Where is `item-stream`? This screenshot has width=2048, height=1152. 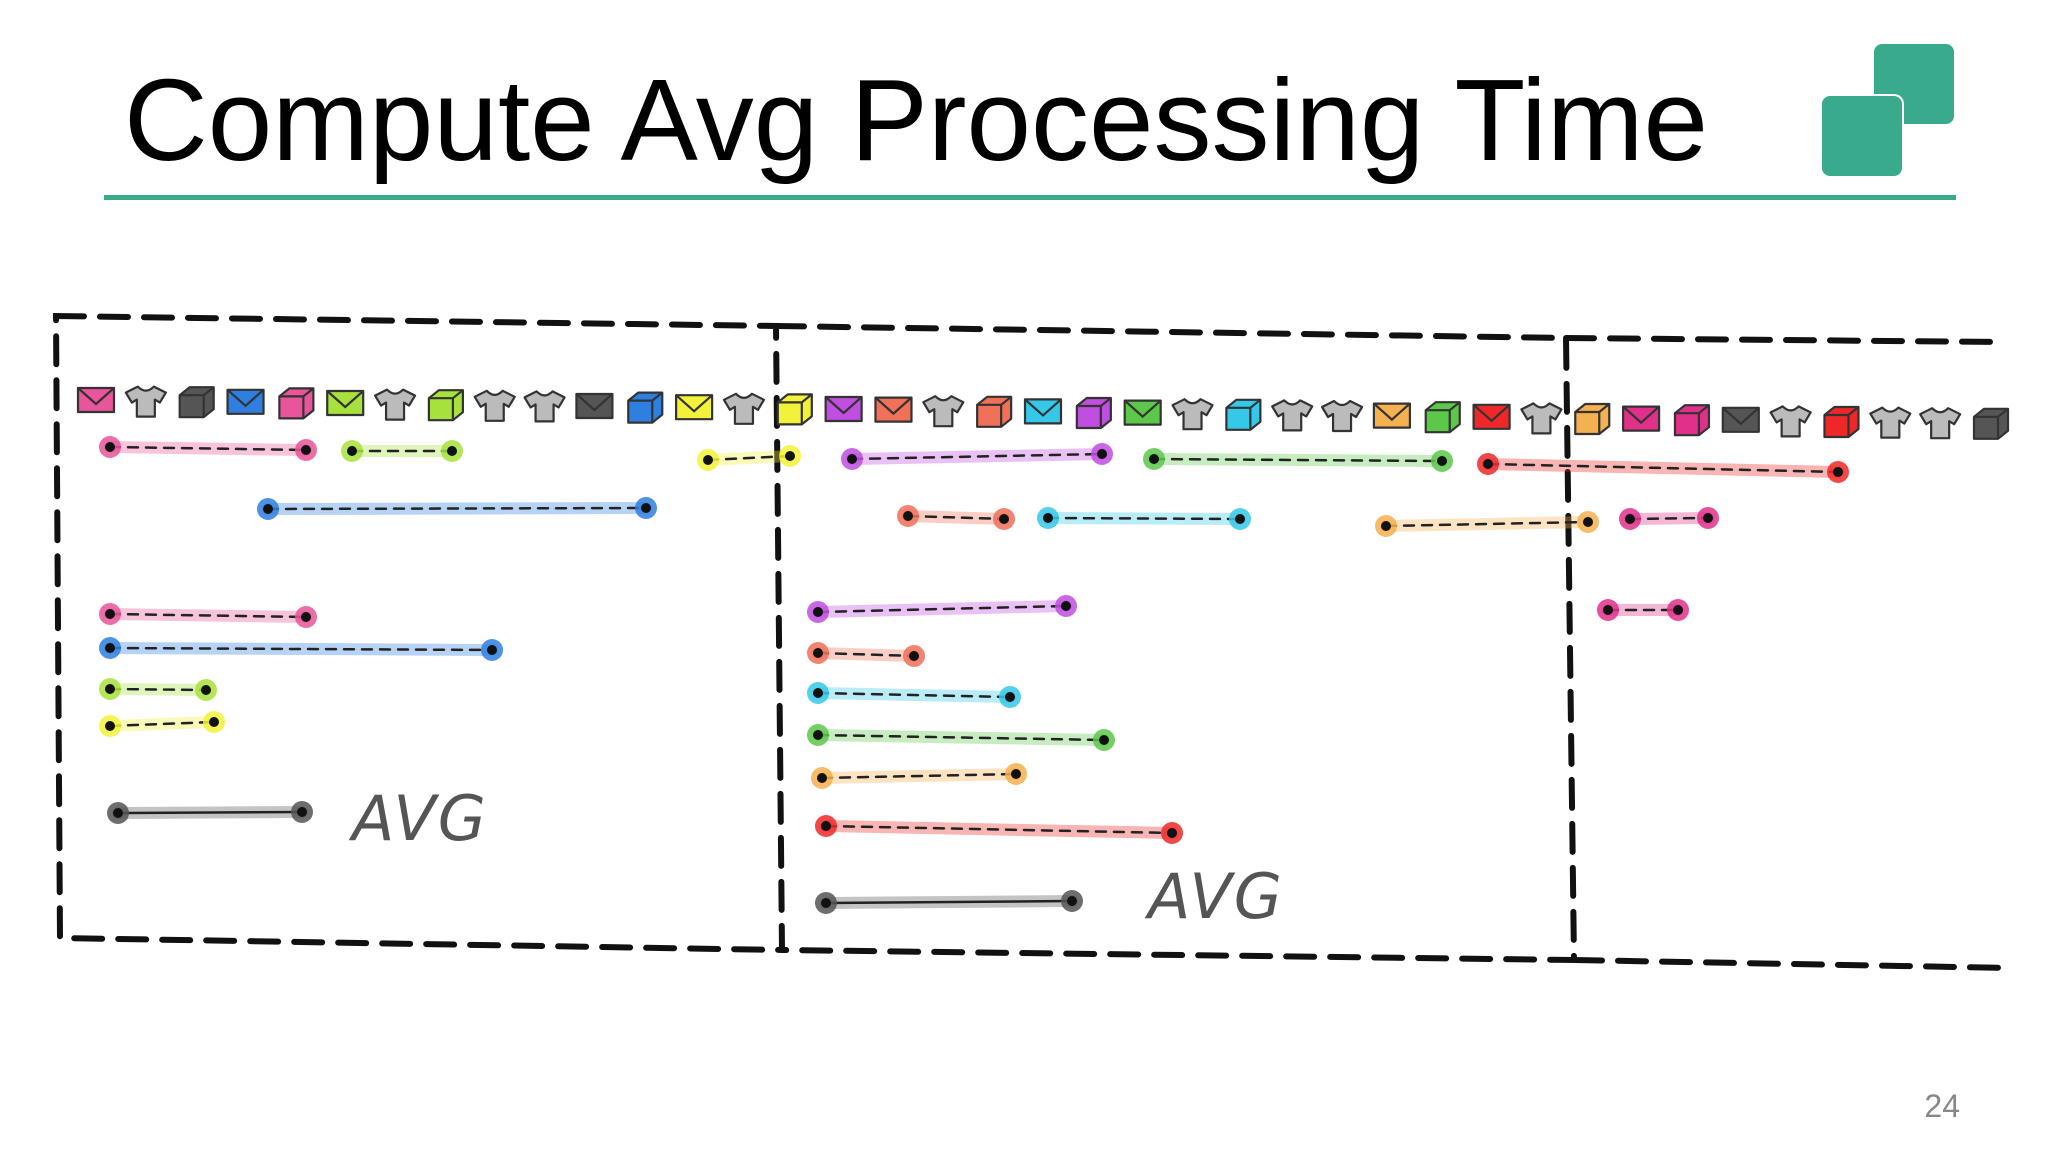
item-stream is located at coordinates (1043, 412).